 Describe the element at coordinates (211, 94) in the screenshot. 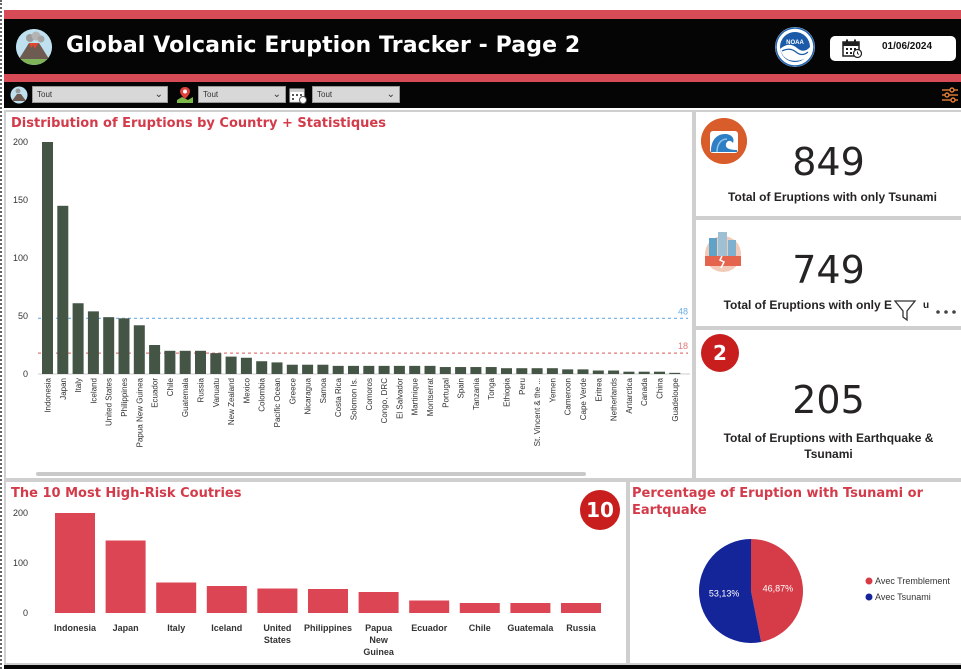

I see `country-filter-value: Tout` at that location.